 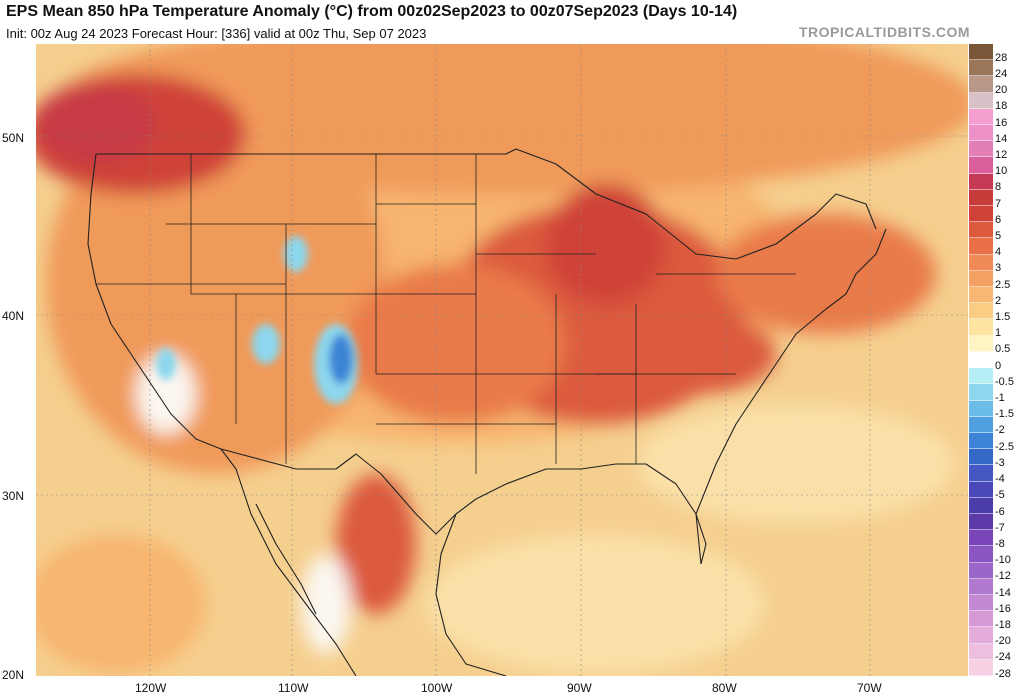 What do you see at coordinates (869, 688) in the screenshot?
I see `lon-label-70w: 70W` at bounding box center [869, 688].